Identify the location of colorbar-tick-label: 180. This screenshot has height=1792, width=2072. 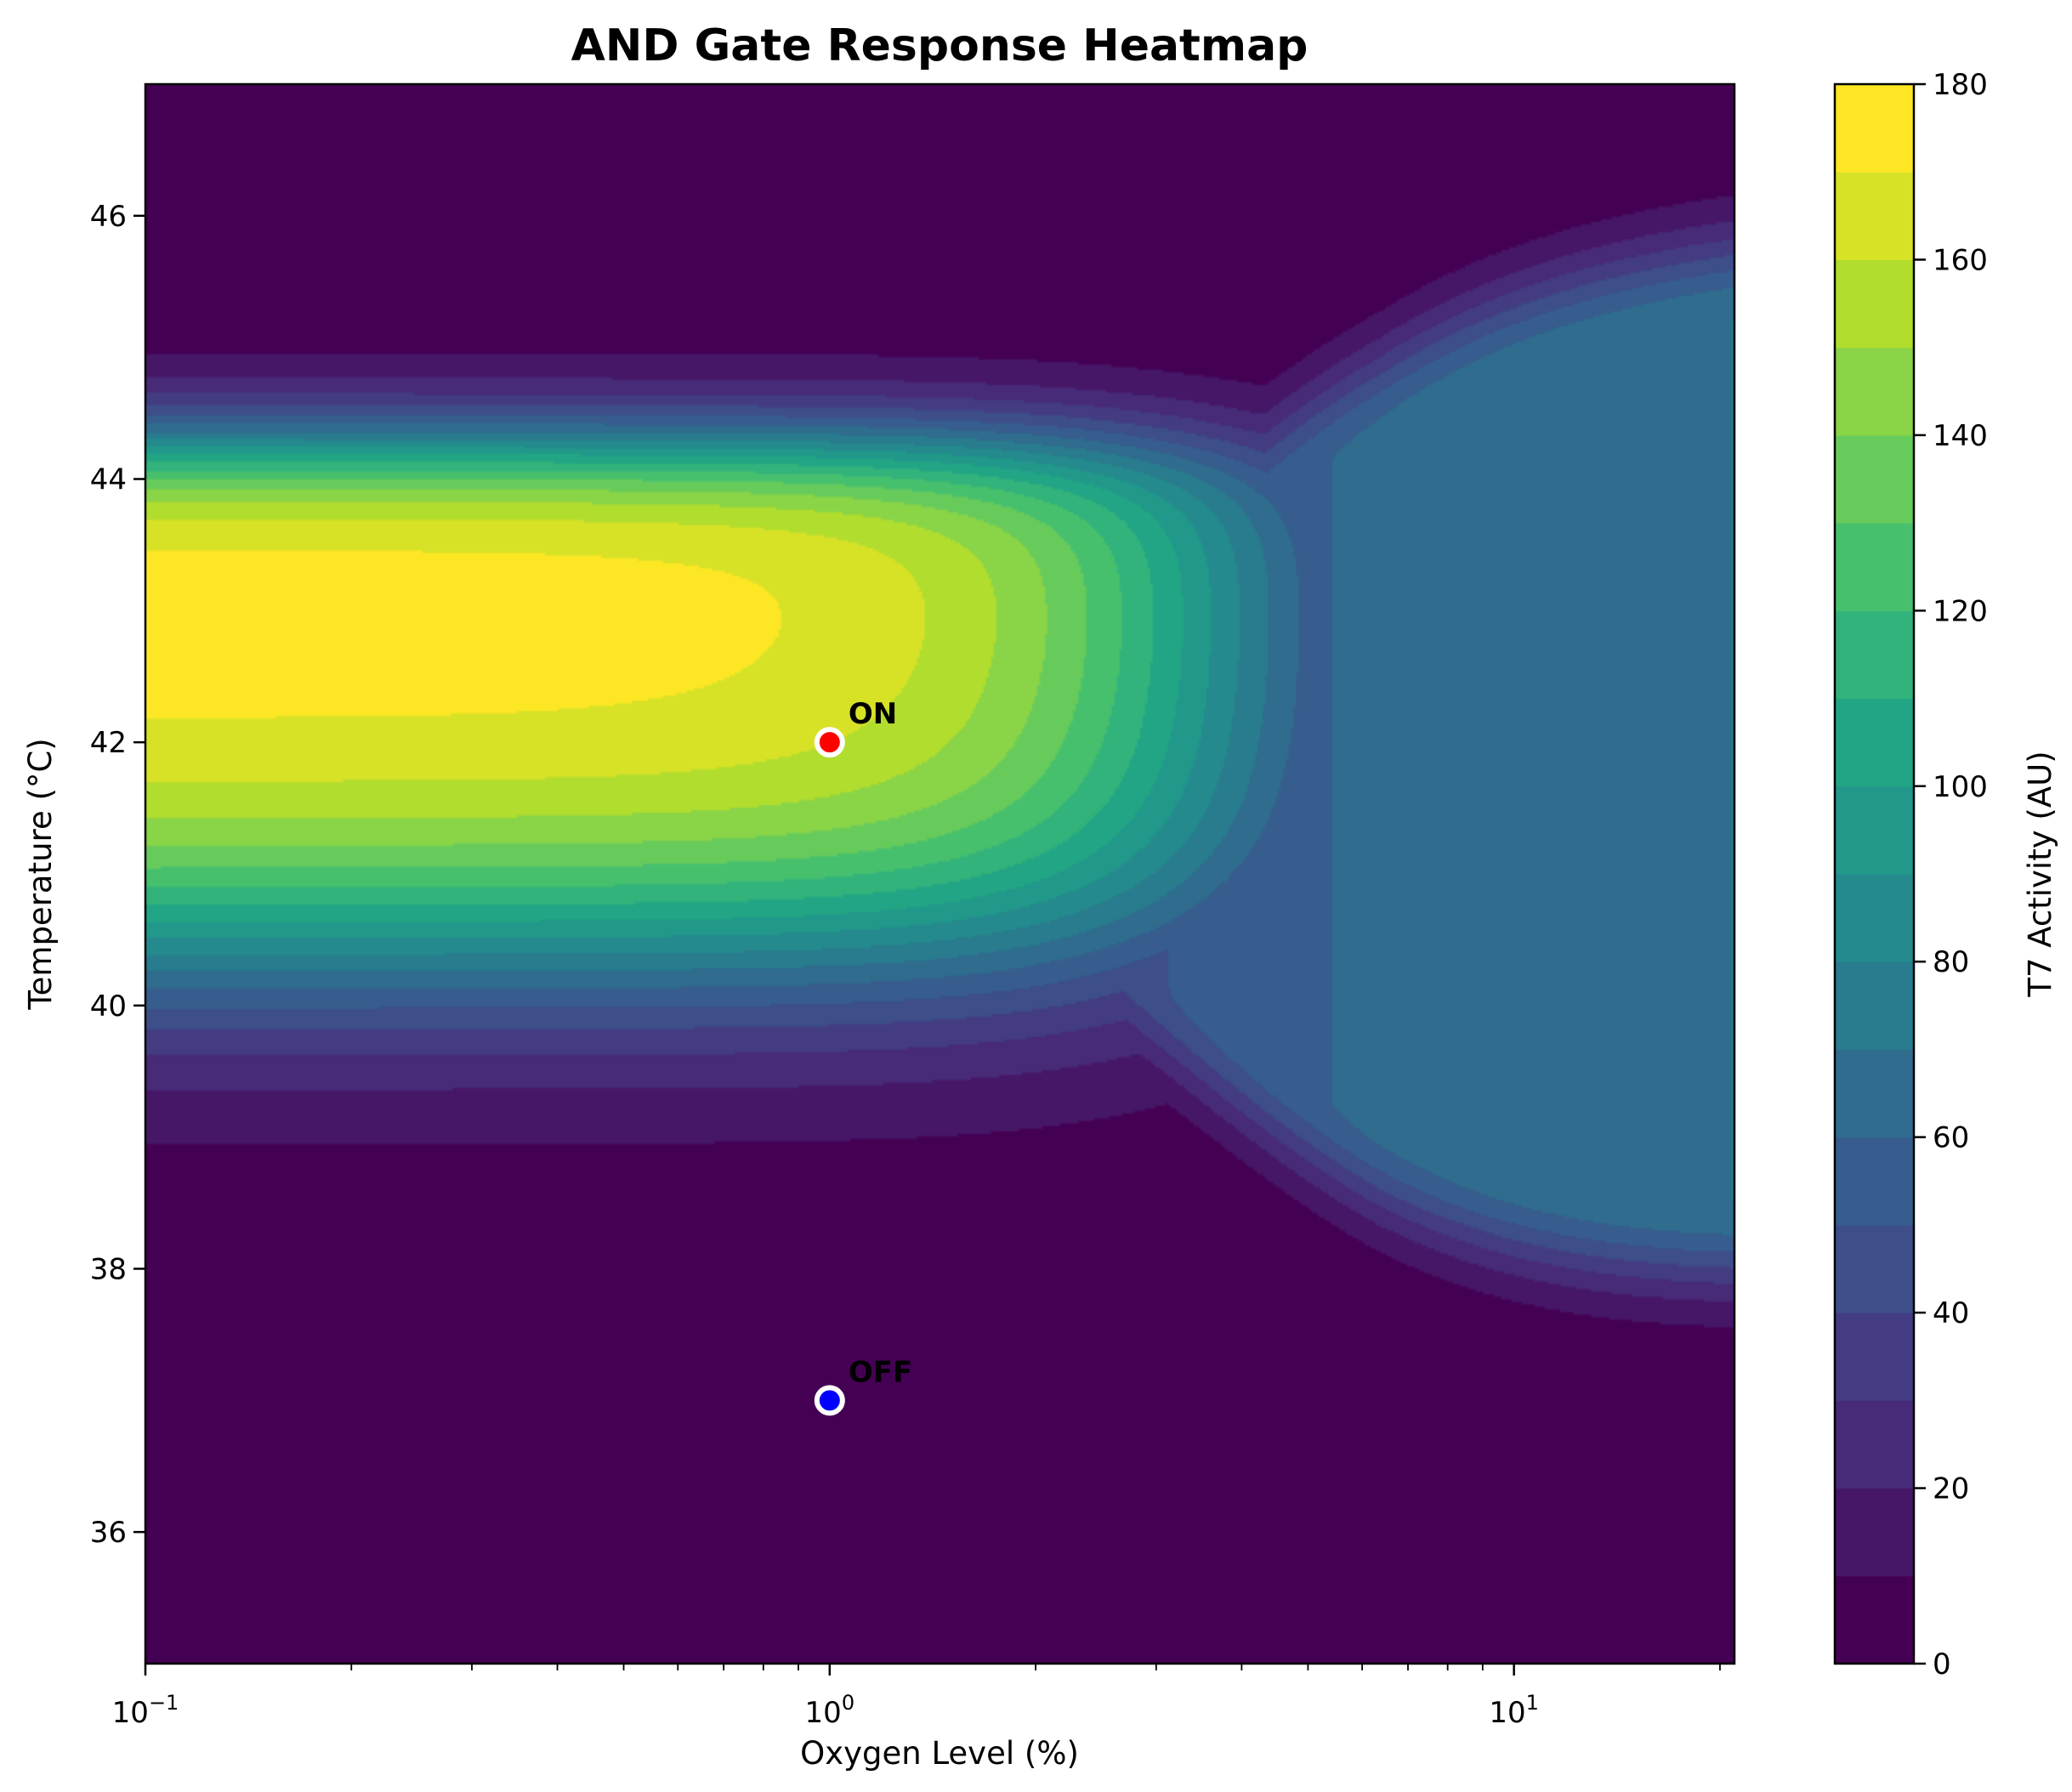
(1961, 85).